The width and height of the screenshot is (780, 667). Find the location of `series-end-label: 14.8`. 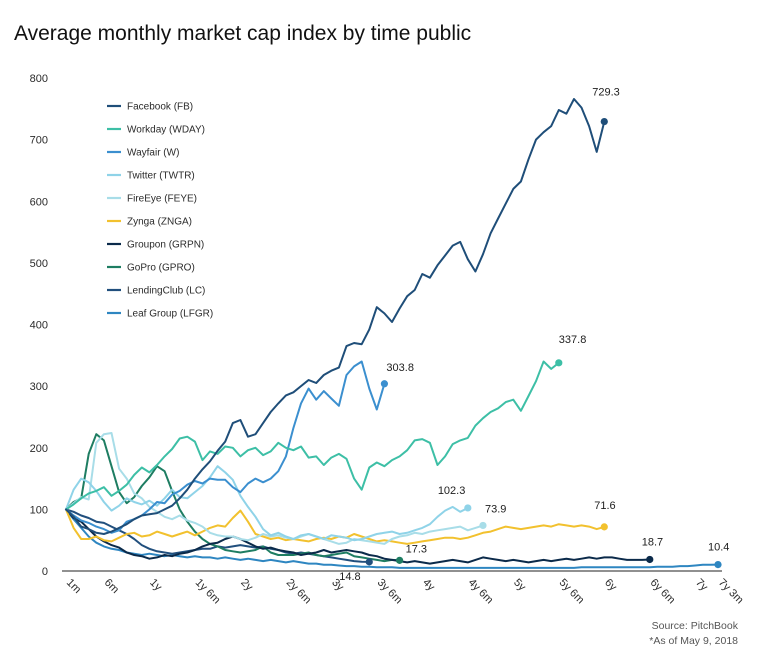

series-end-label: 14.8 is located at coordinates (349, 577).